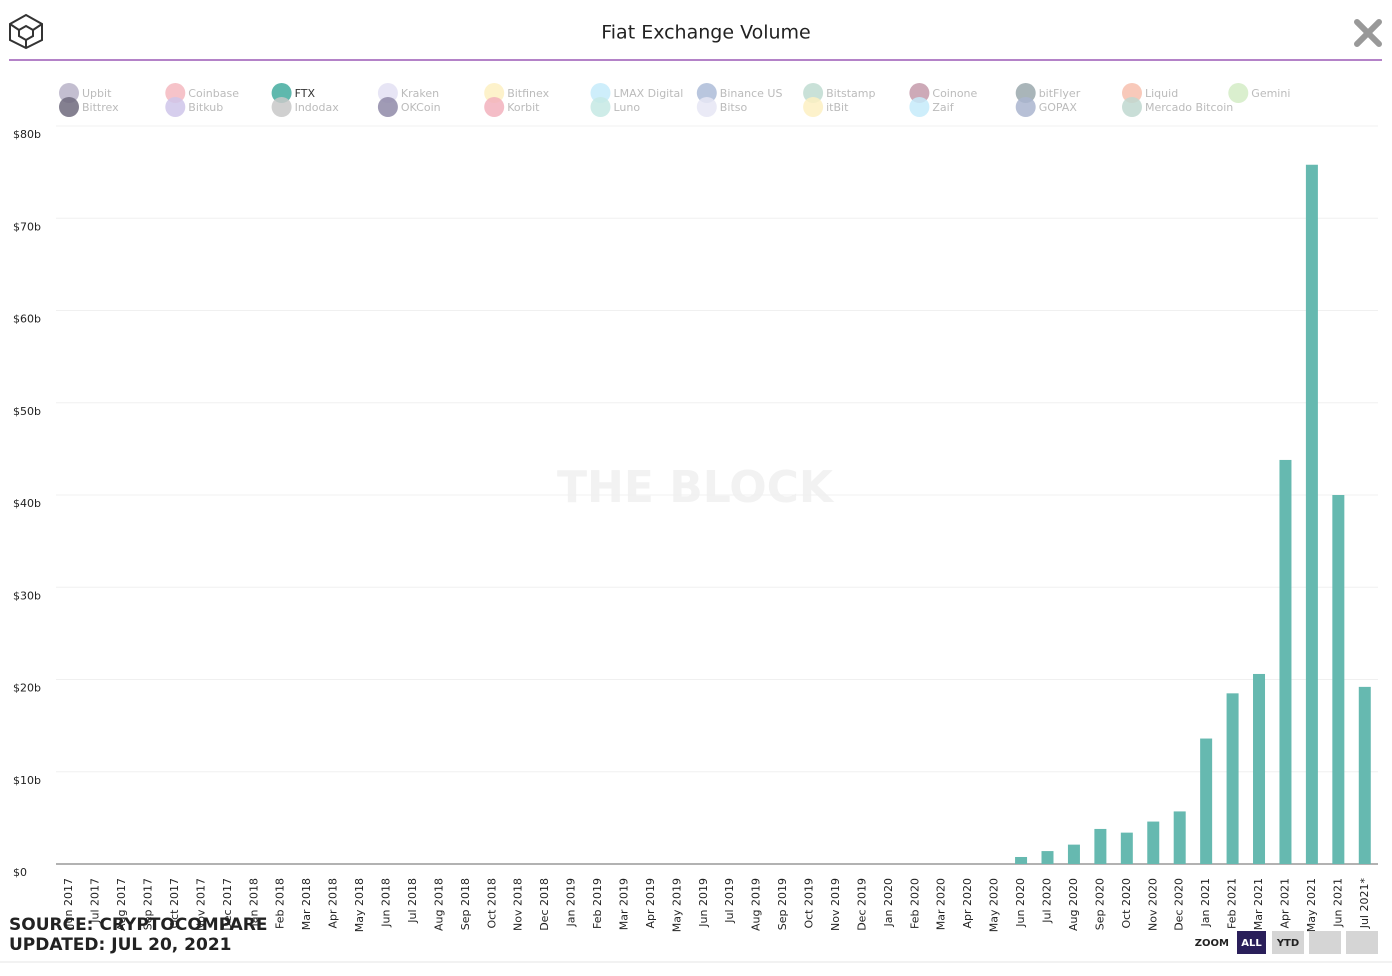 The image size is (1392, 976). What do you see at coordinates (751, 93) in the screenshot?
I see `legend-label: Binance US` at bounding box center [751, 93].